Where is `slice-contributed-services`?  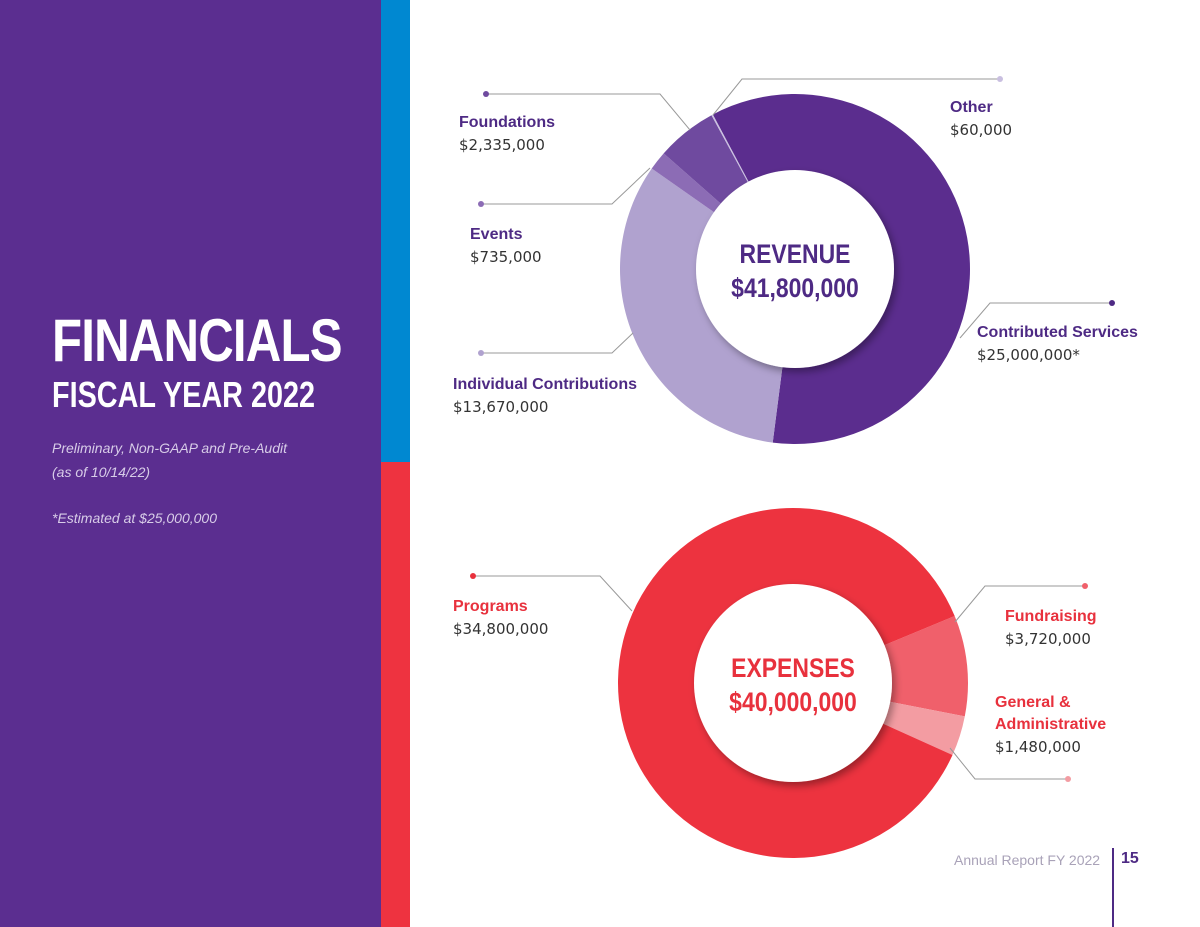
slice-contributed-services is located at coordinates (841, 269).